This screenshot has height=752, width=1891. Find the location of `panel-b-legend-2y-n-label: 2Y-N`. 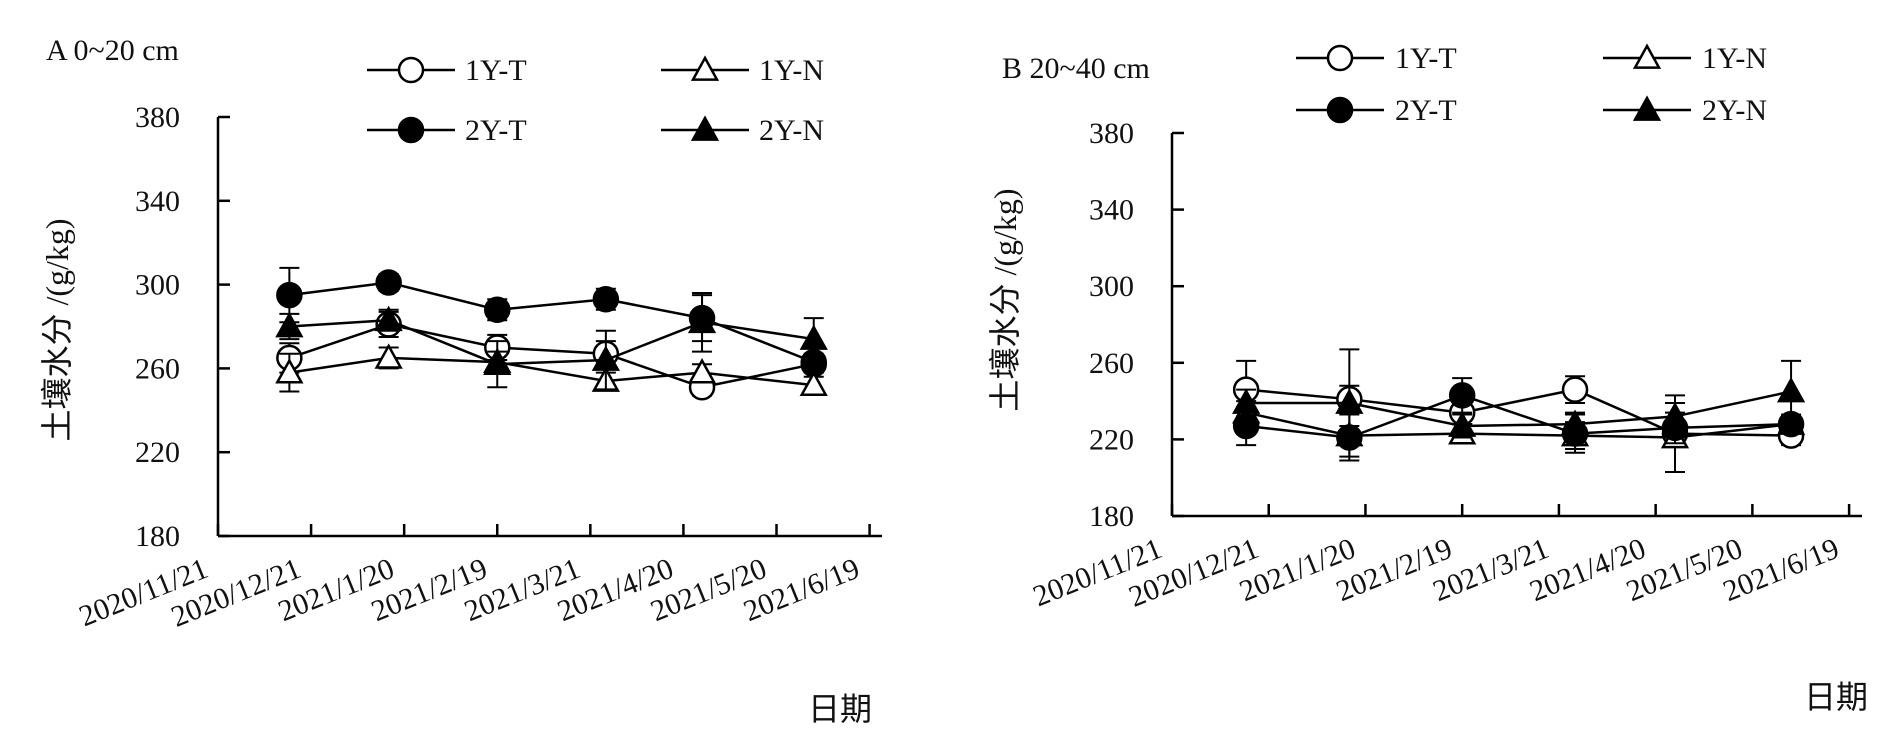

panel-b-legend-2y-n-label: 2Y-N is located at coordinates (1734, 110).